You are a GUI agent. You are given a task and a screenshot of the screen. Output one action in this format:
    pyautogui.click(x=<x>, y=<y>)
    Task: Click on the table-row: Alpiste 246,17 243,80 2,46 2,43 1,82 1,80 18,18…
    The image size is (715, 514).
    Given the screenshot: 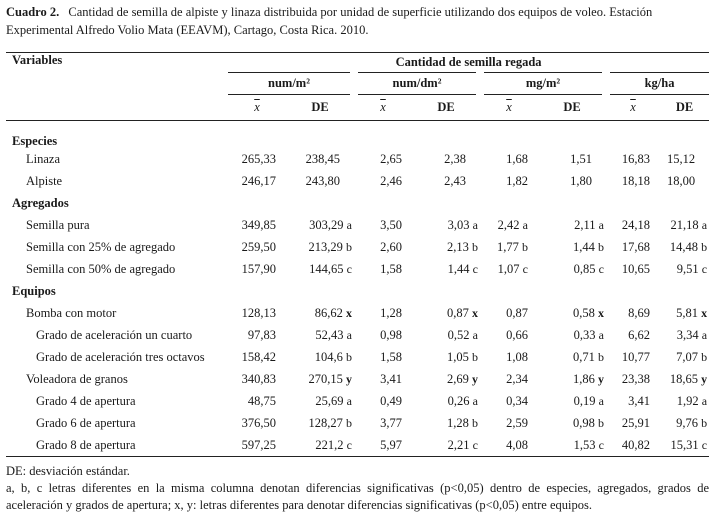 What is the action you would take?
    pyautogui.click(x=357, y=182)
    